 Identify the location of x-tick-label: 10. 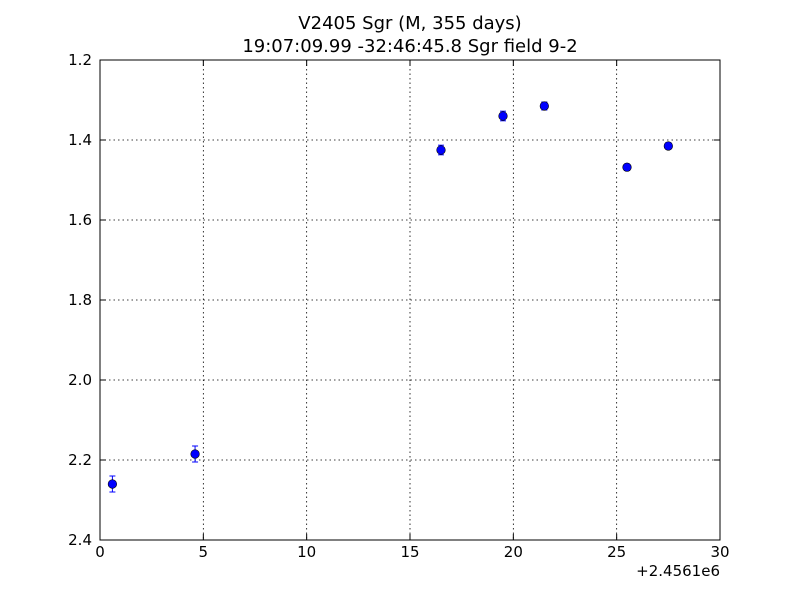
(306, 552).